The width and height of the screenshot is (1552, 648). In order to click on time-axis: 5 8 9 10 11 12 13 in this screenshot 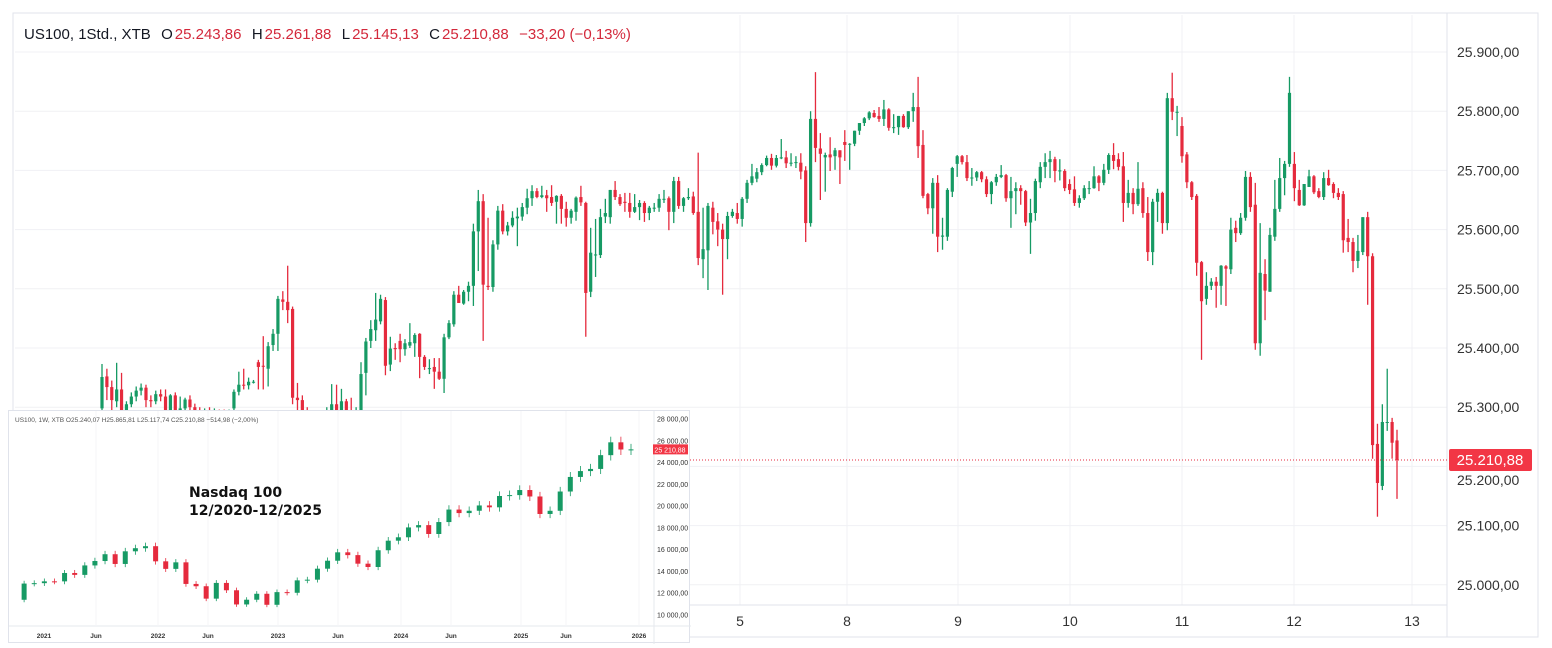, I will do `click(1078, 621)`.